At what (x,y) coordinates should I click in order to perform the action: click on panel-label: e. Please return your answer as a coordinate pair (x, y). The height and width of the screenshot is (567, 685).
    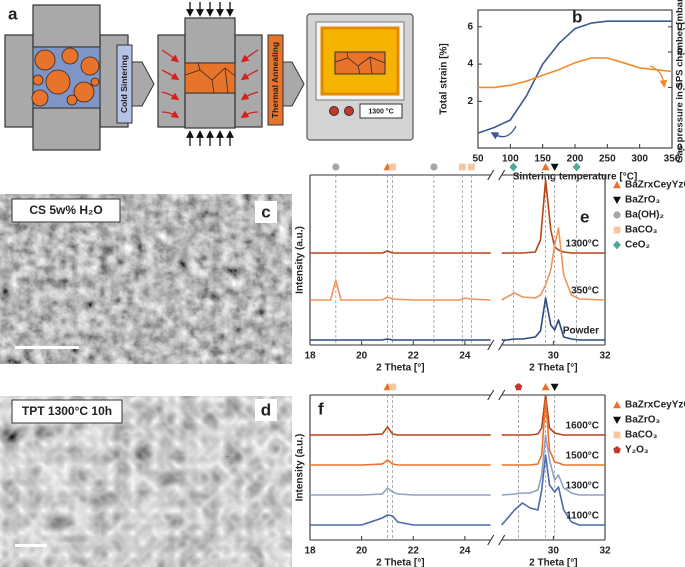
    Looking at the image, I should click on (584, 216).